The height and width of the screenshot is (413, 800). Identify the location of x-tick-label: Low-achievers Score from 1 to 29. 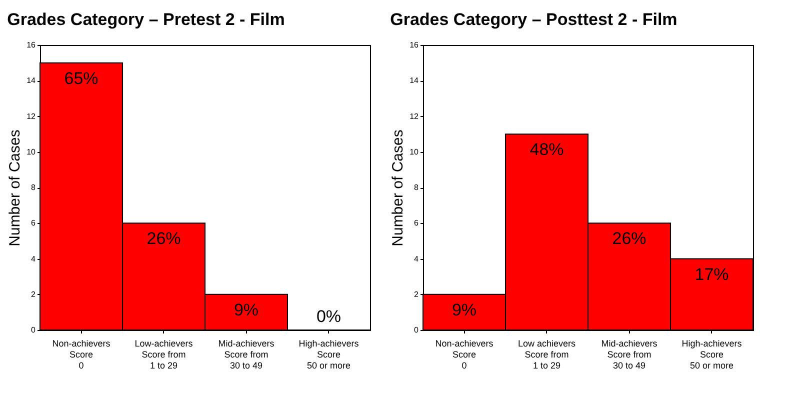
(164, 354).